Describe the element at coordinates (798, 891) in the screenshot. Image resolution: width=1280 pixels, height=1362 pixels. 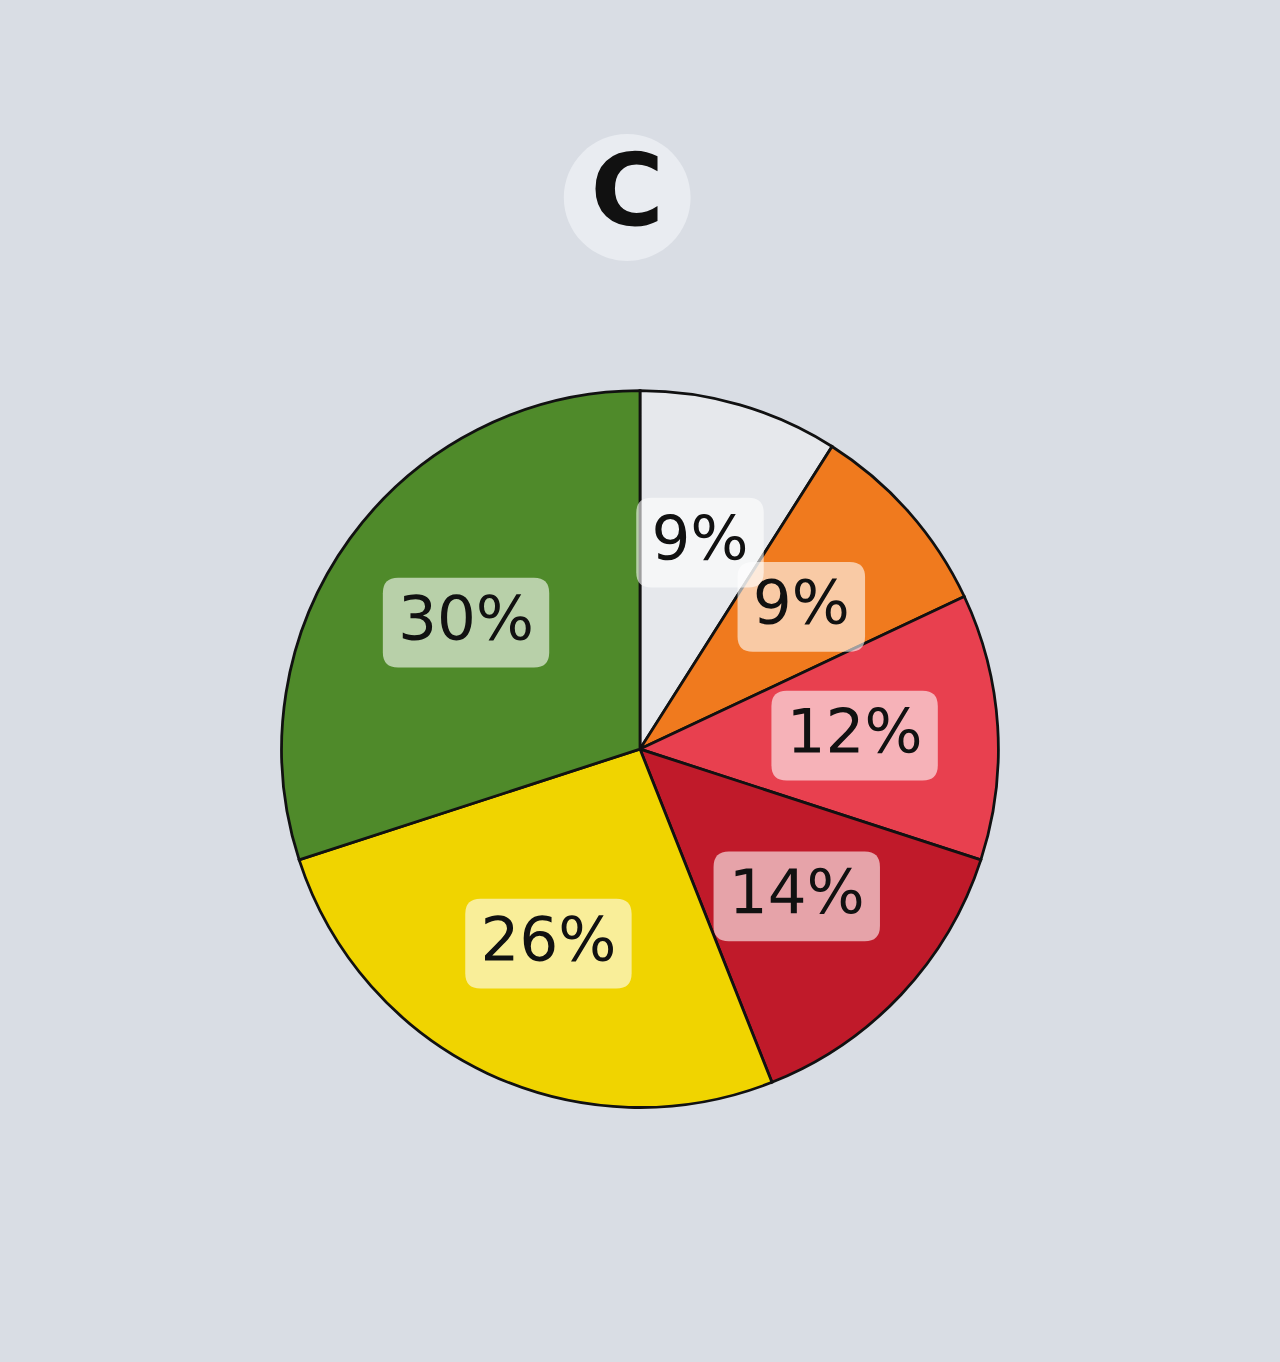
I see `data-label: 14%` at that location.